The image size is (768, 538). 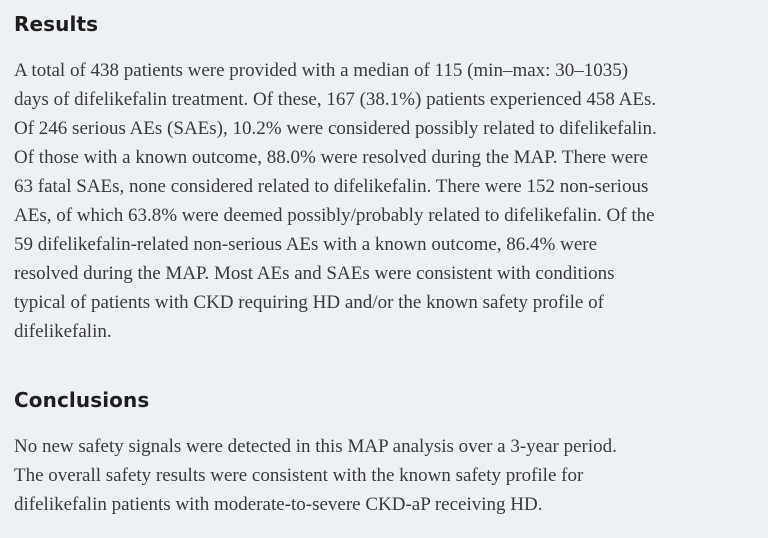 What do you see at coordinates (82, 400) in the screenshot?
I see `conclusions-heading: Conclusions` at bounding box center [82, 400].